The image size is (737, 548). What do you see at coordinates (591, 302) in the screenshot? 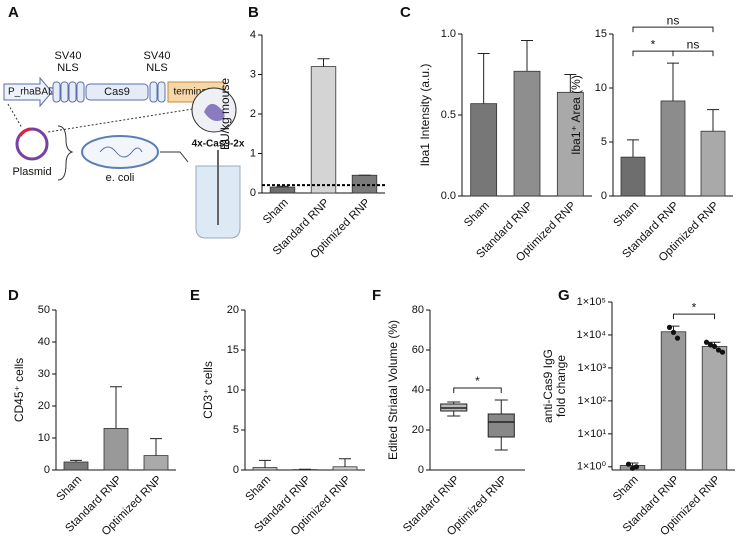
I see `y-tick-label: 1×10⁵` at bounding box center [591, 302].